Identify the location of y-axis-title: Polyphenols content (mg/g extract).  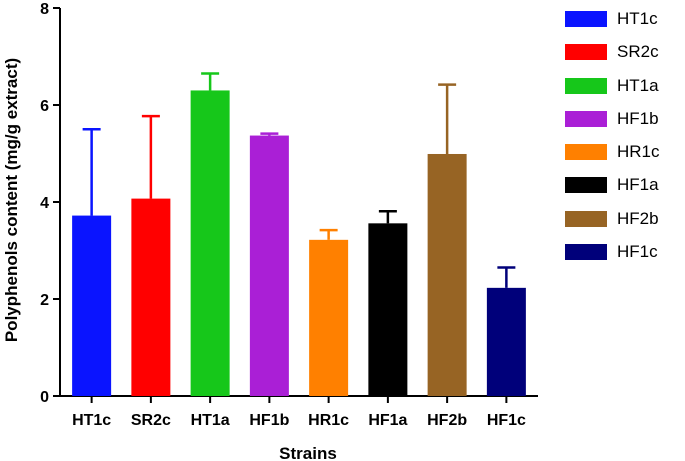
(11, 200).